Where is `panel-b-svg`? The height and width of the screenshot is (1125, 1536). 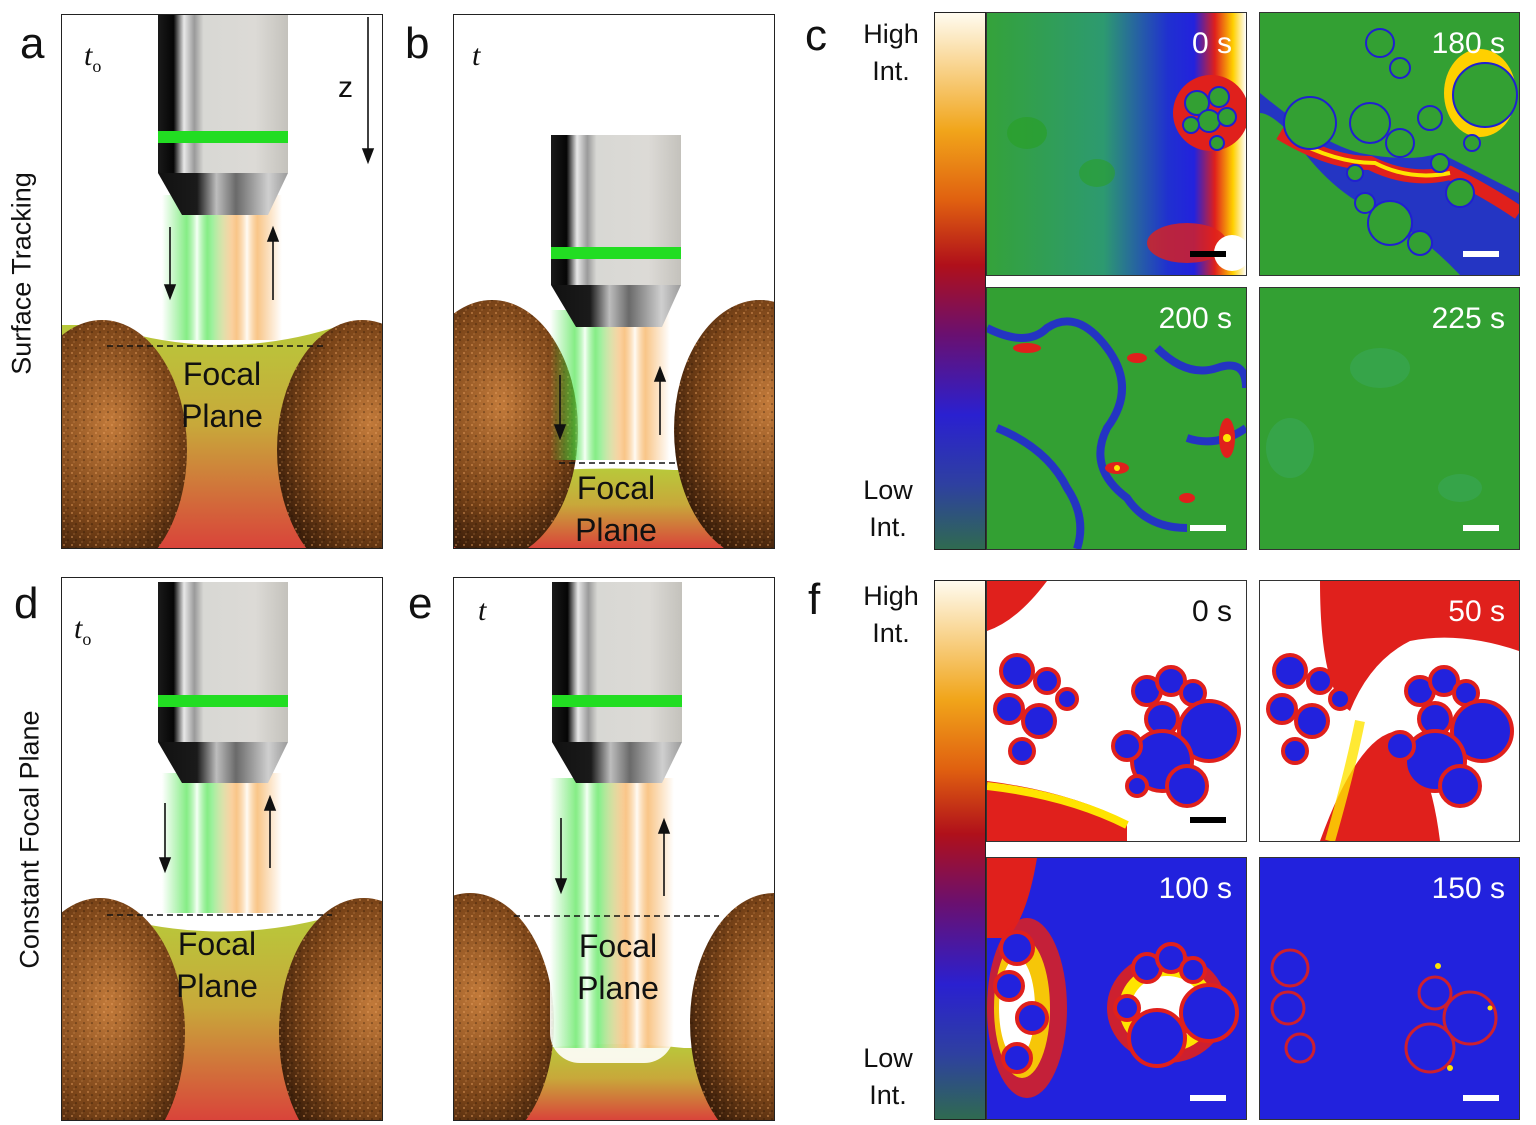 panel-b-svg is located at coordinates (614, 341).